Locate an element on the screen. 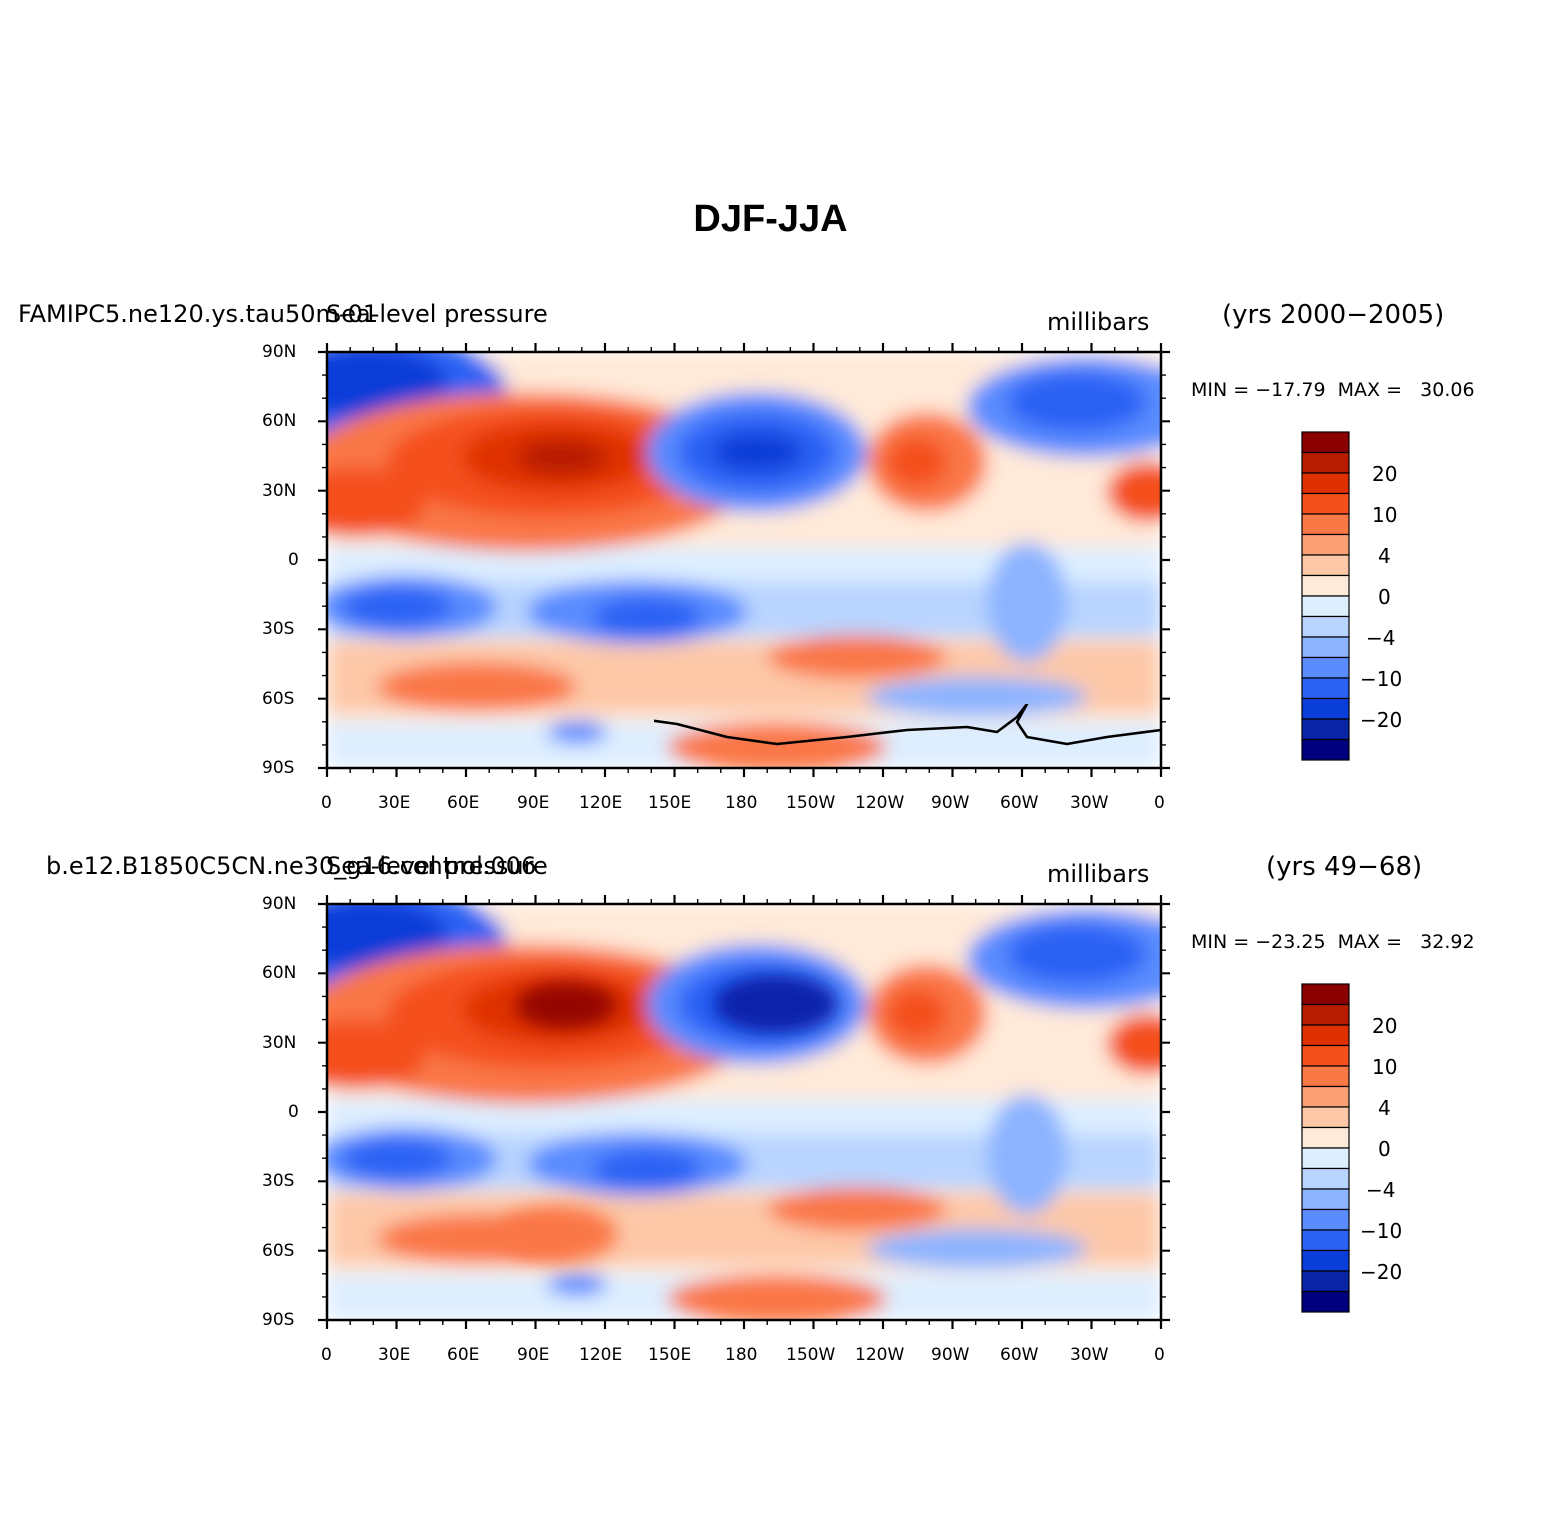 Image resolution: width=1541 pixels, height=1538 pixels. panel1-lon-120w: 120W is located at coordinates (880, 803).